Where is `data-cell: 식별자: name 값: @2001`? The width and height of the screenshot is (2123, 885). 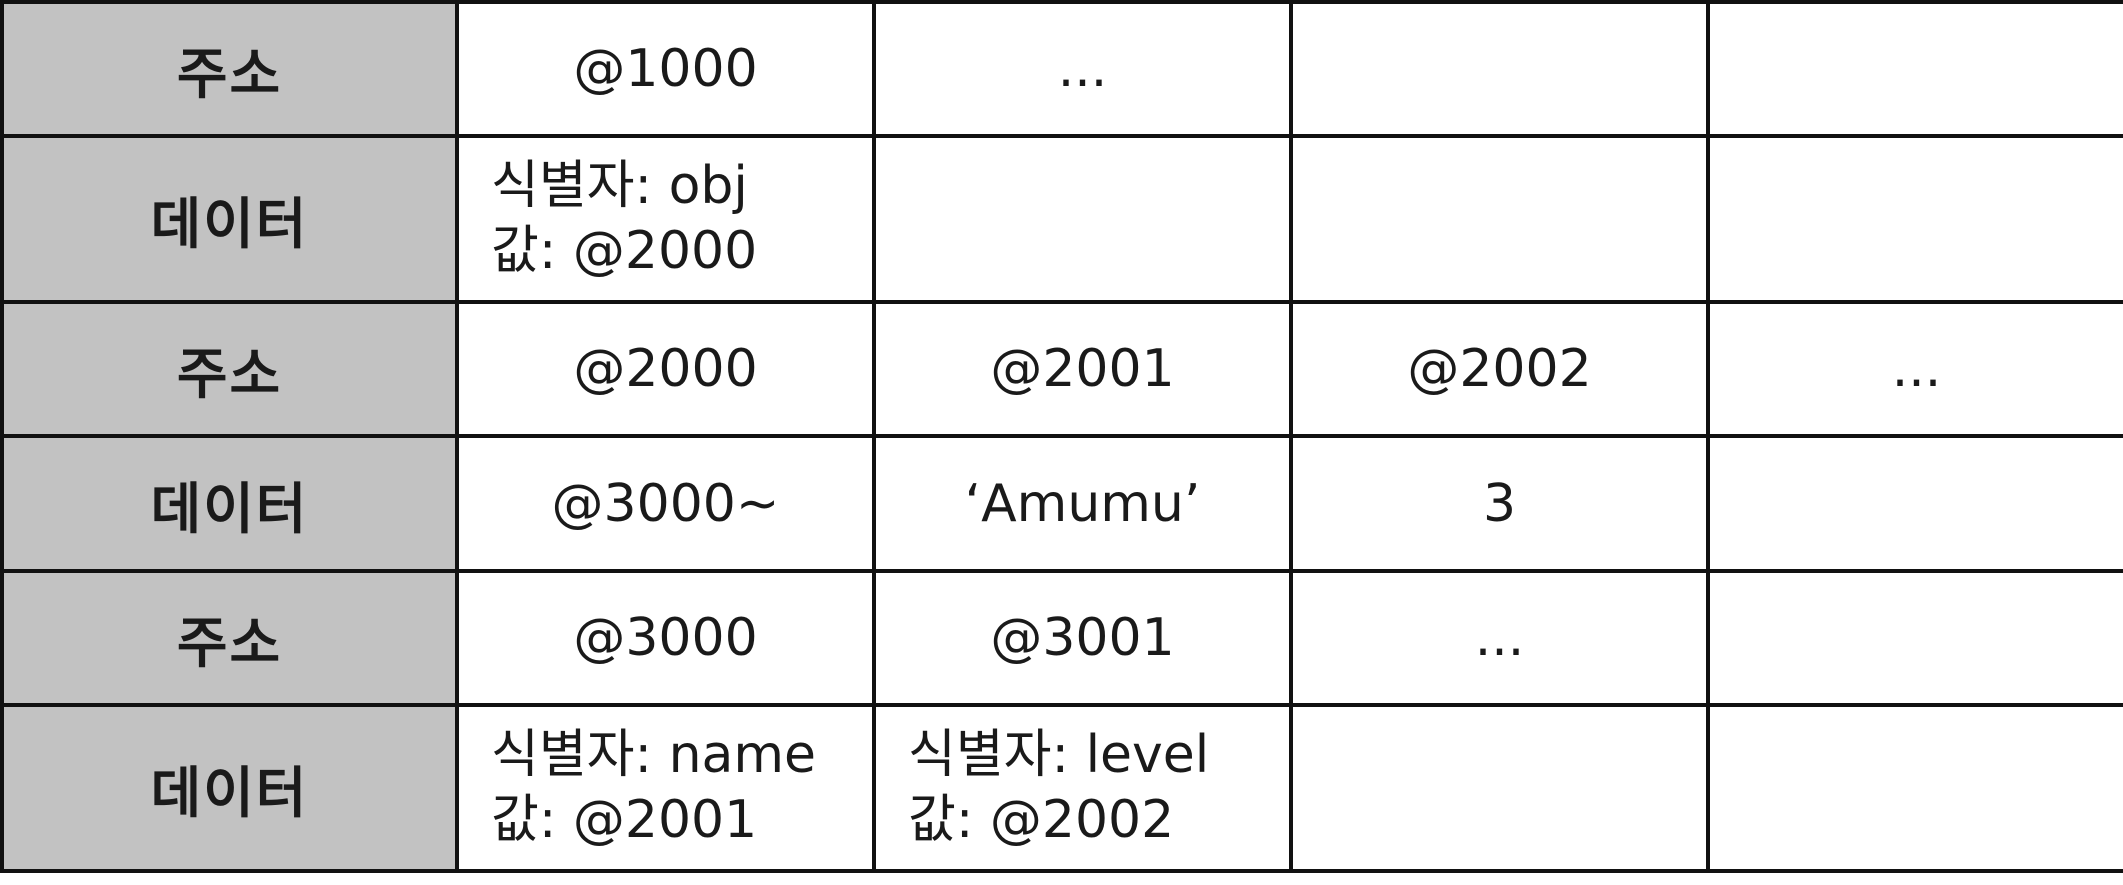
data-cell: 식별자: name 값: @2001 is located at coordinates (665, 788).